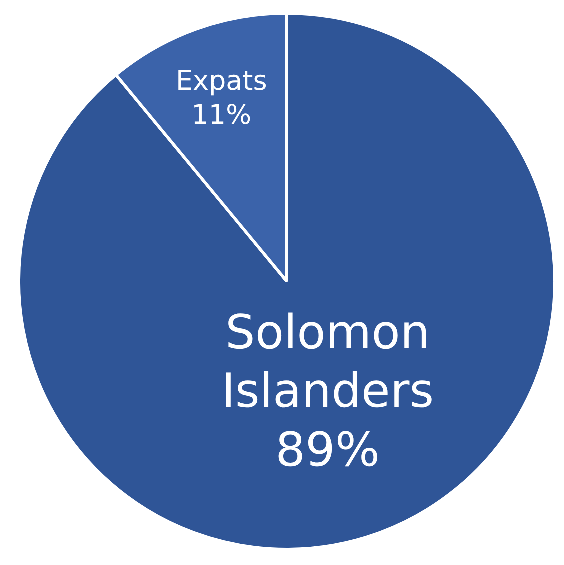 This screenshot has height=565, width=564. Describe the element at coordinates (328, 450) in the screenshot. I see `data-label: 89%` at that location.